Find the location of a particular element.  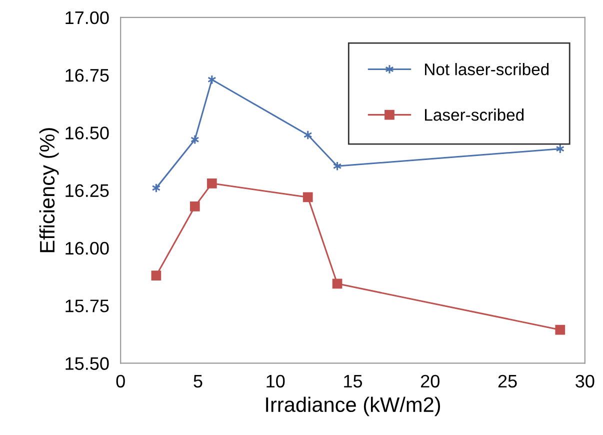

x-tick-label: 20 is located at coordinates (430, 381).